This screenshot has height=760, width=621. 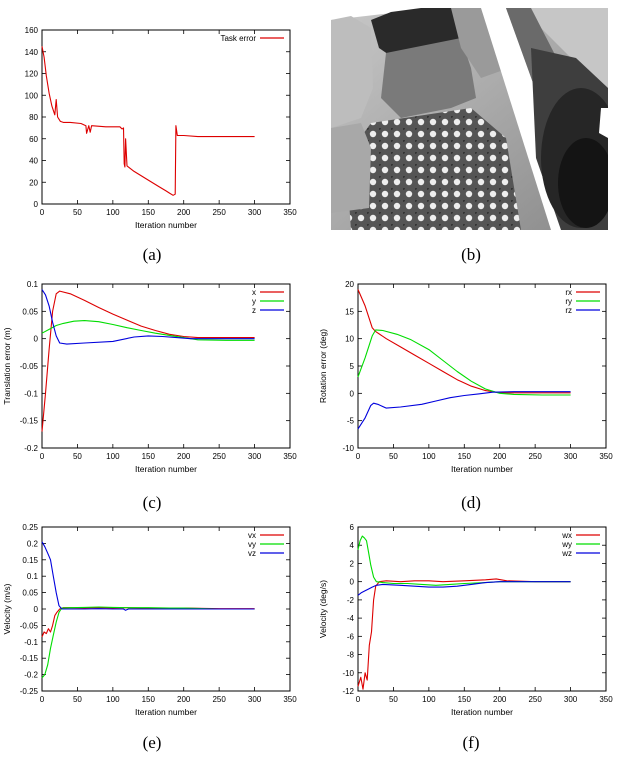 I want to click on y-tick-label: -4, so click(x=351, y=618).